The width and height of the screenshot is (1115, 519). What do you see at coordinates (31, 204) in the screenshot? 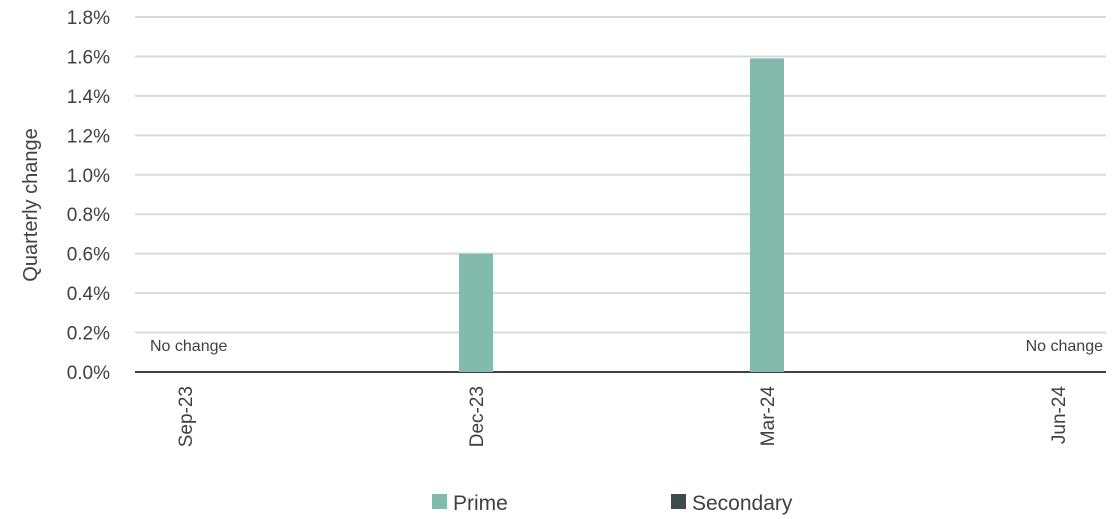
I see `y-axis-title: Quarterly change` at bounding box center [31, 204].